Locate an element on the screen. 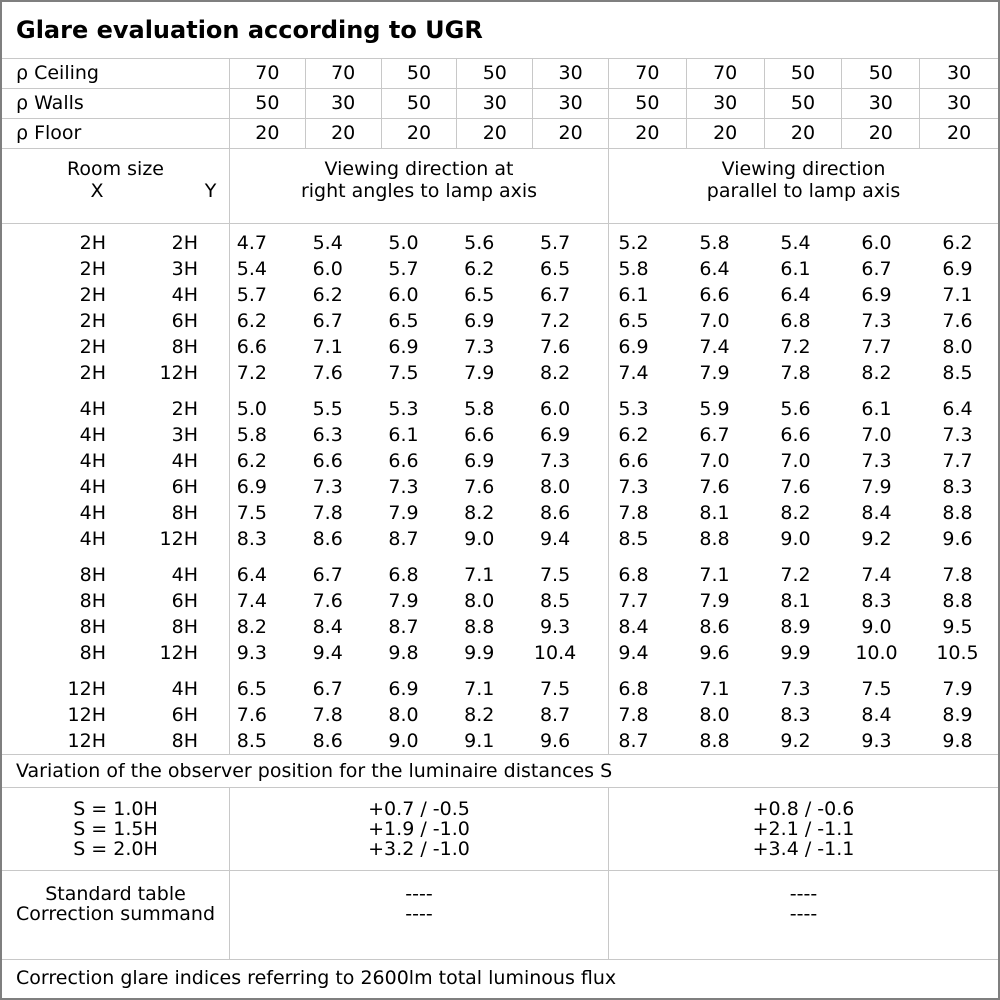  s-value: +0.8 / -0.6 is located at coordinates (803, 809).